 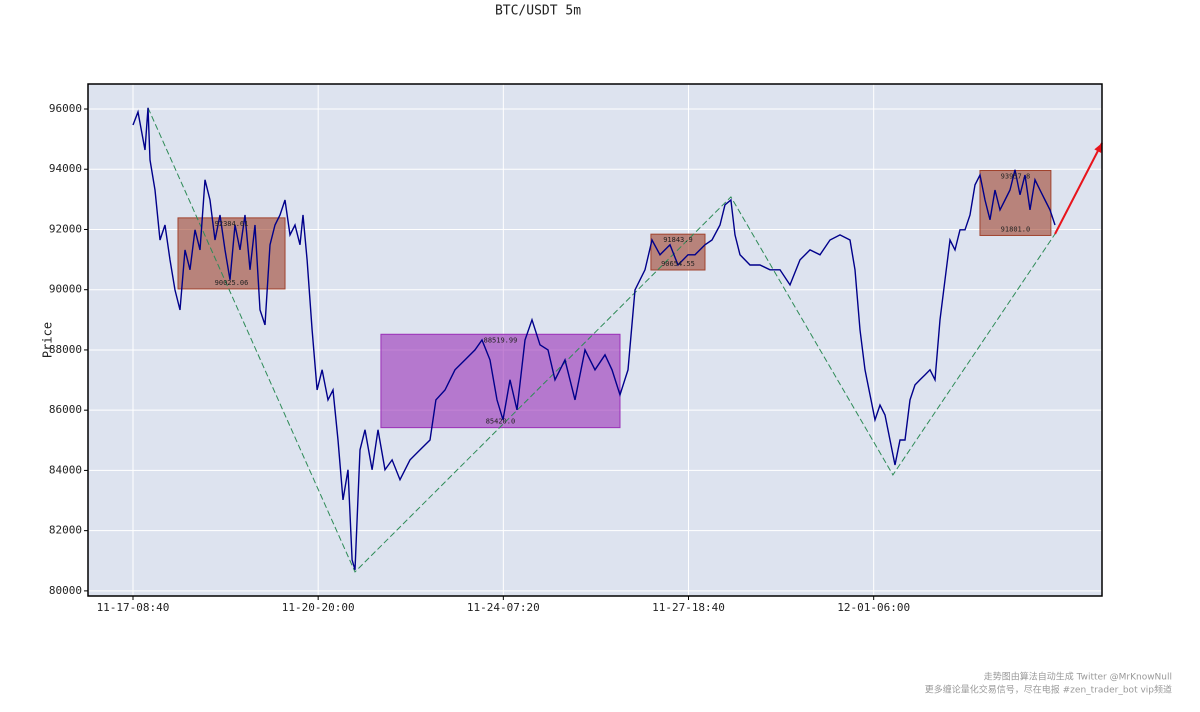 What do you see at coordinates (1016, 229) in the screenshot?
I see `box-low-label: 91801.0` at bounding box center [1016, 229].